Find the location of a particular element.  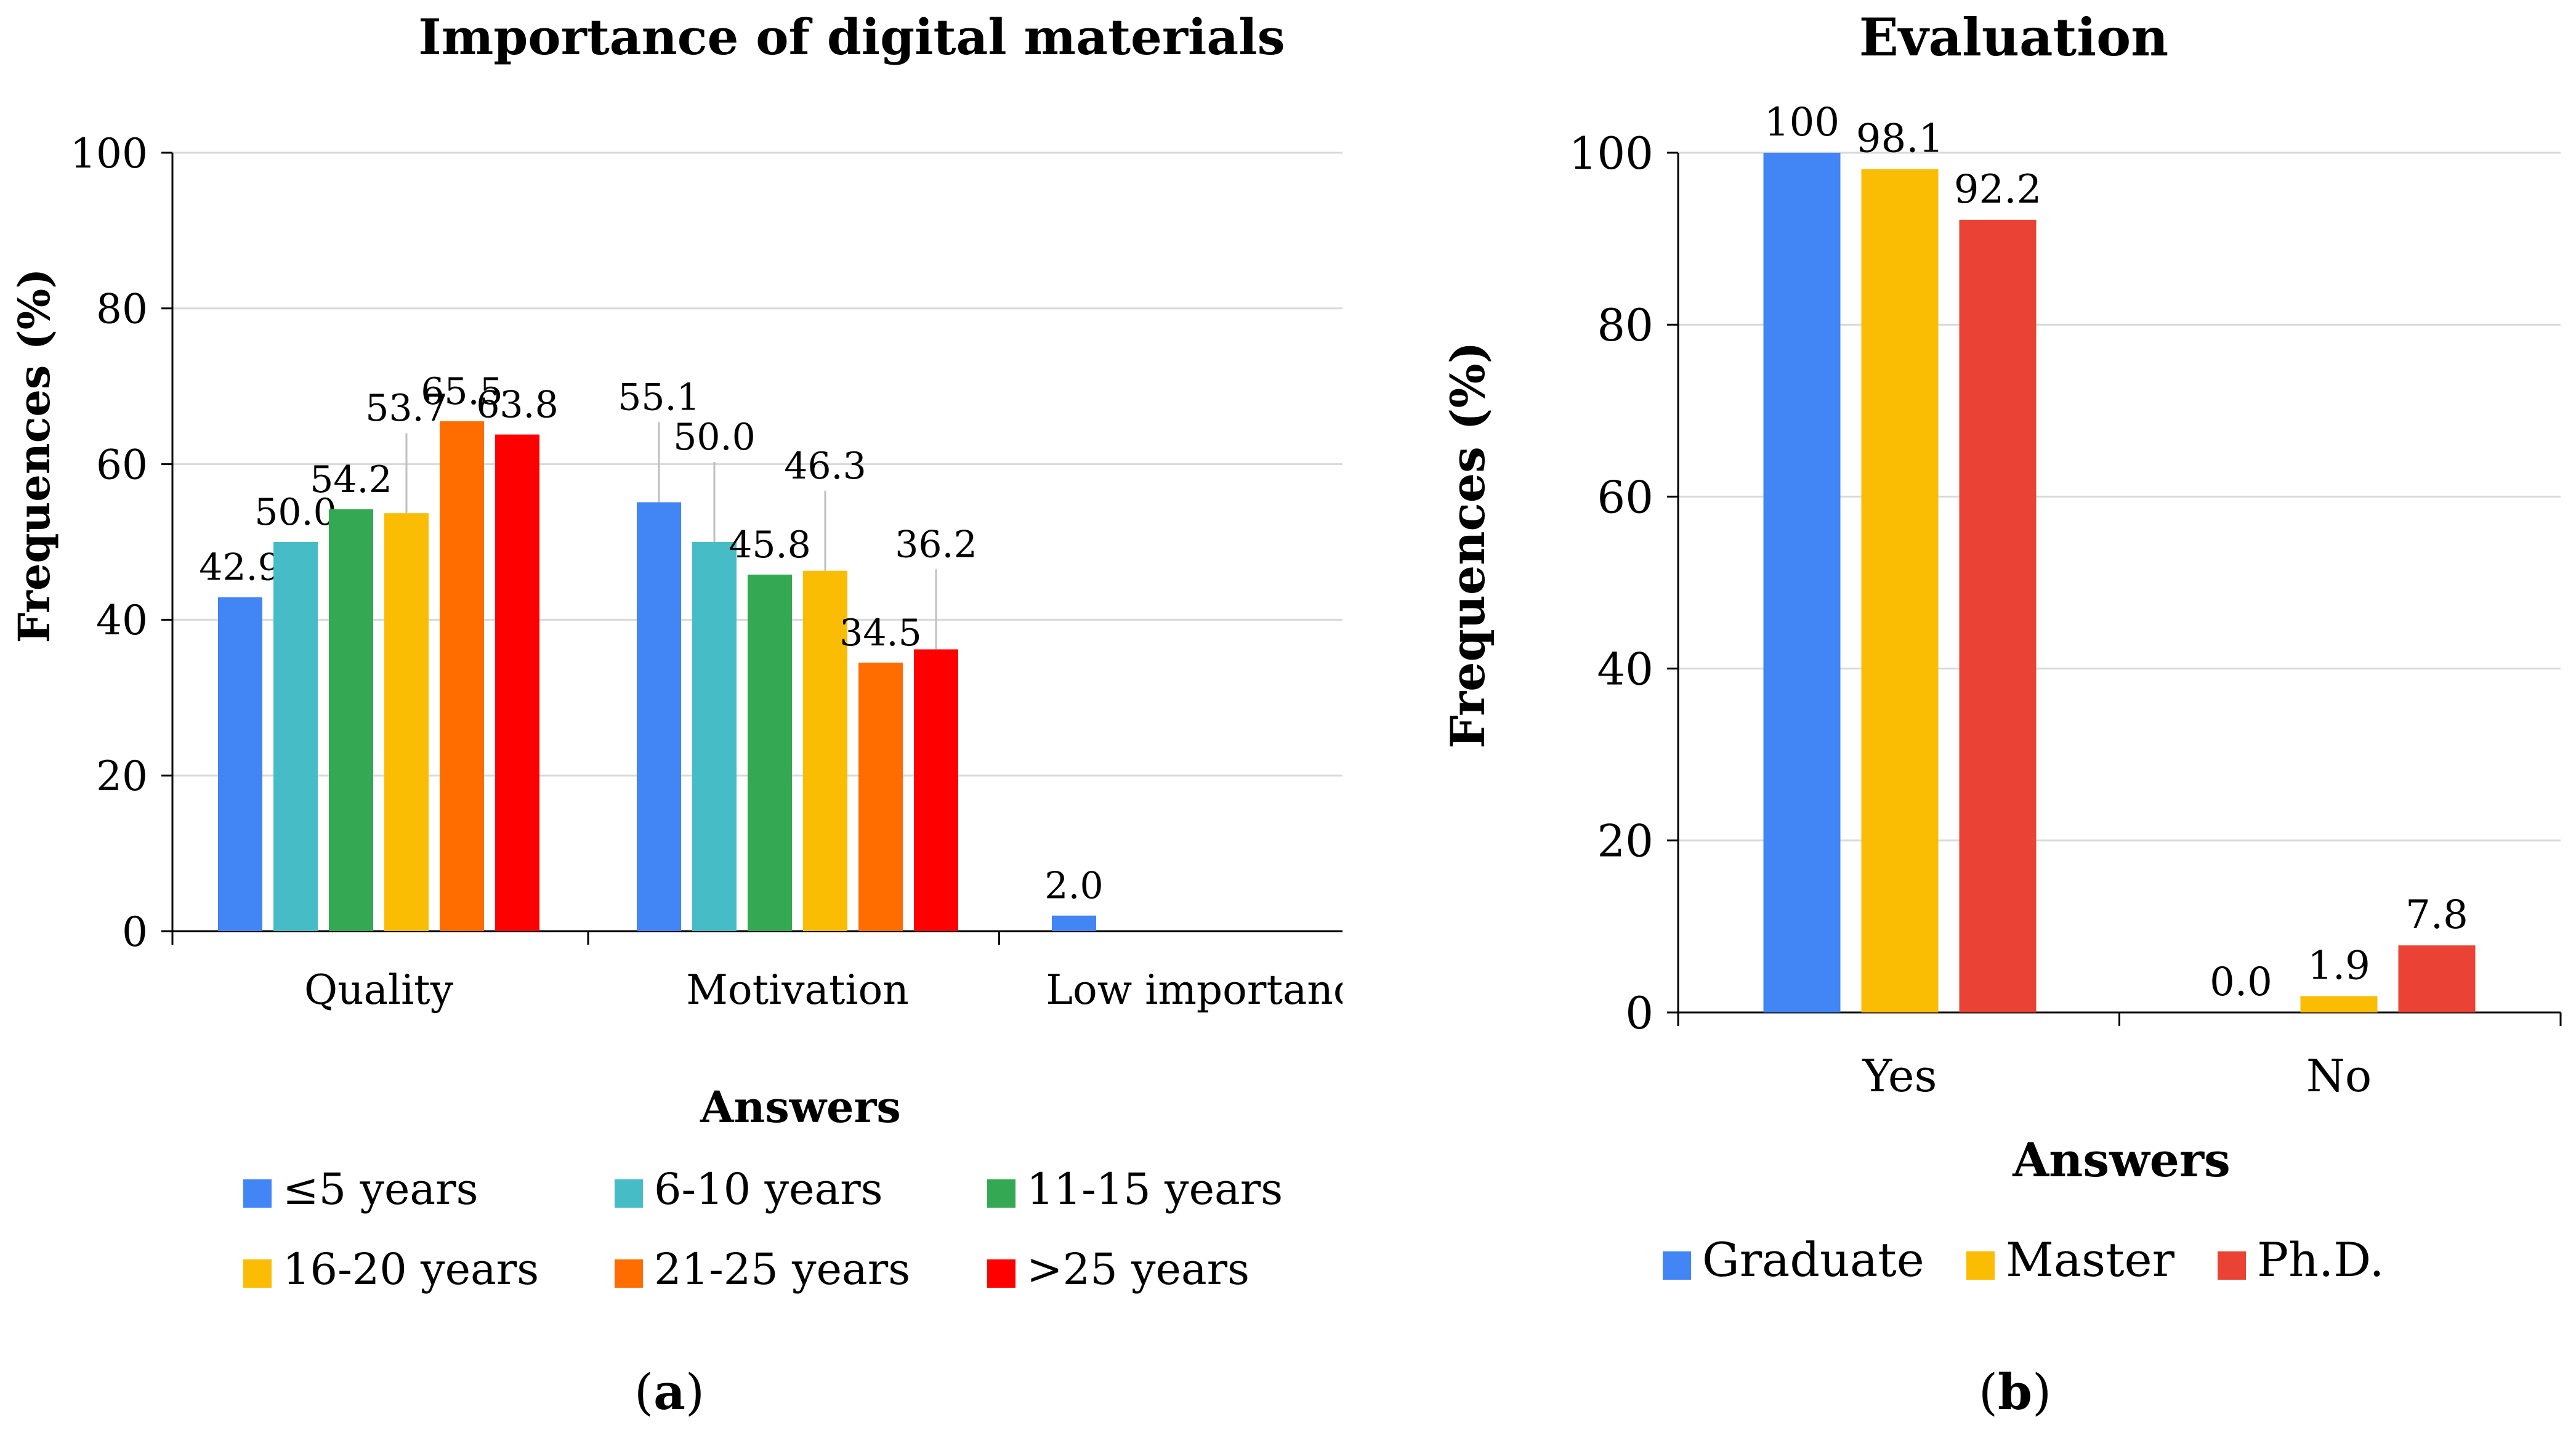

data-label: 100 is located at coordinates (1801, 122).